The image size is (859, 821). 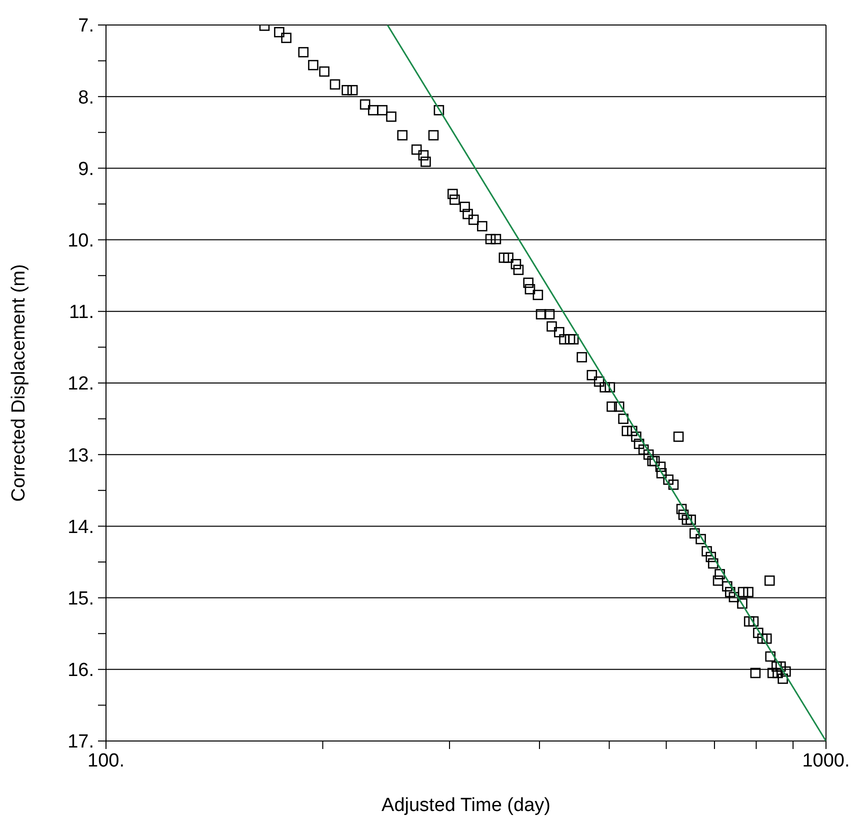 I want to click on x-tick-label: 100., so click(x=106, y=761).